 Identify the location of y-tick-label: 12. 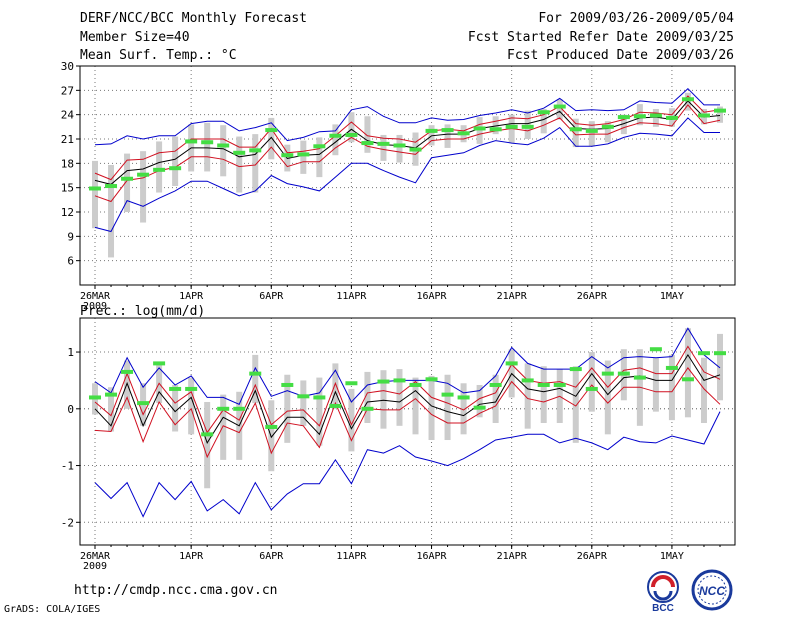
(67, 212).